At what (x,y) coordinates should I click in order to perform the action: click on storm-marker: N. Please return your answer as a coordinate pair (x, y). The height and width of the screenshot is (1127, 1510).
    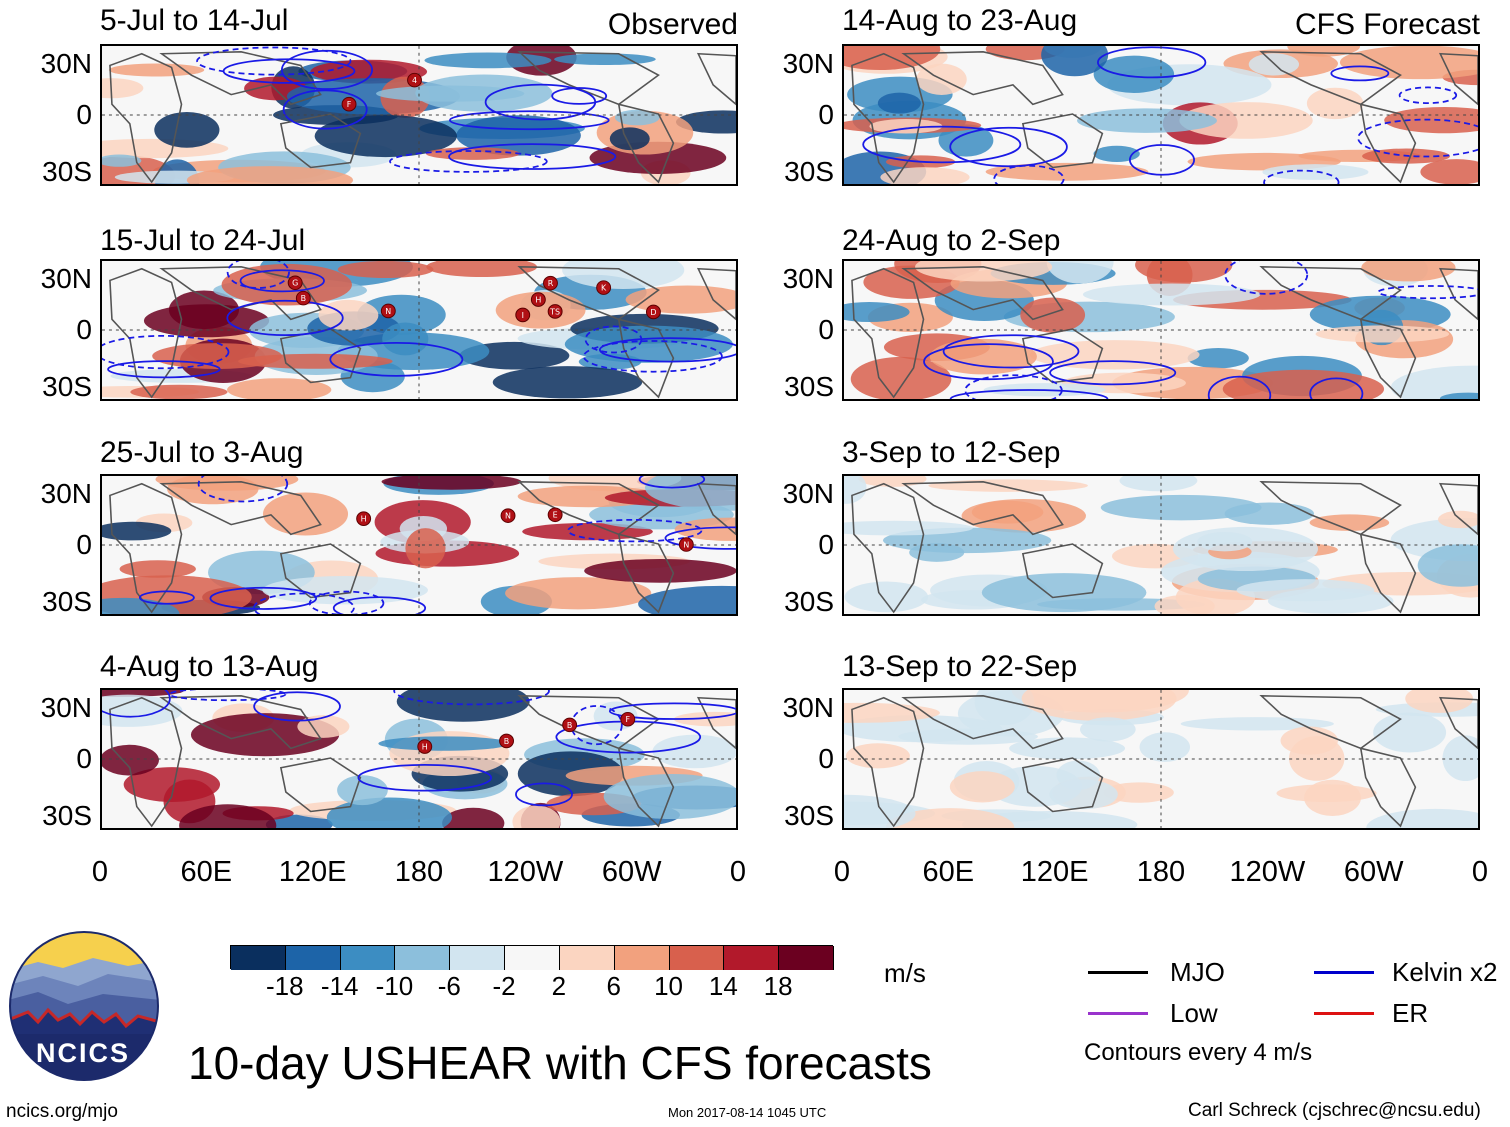
    Looking at the image, I should click on (508, 515).